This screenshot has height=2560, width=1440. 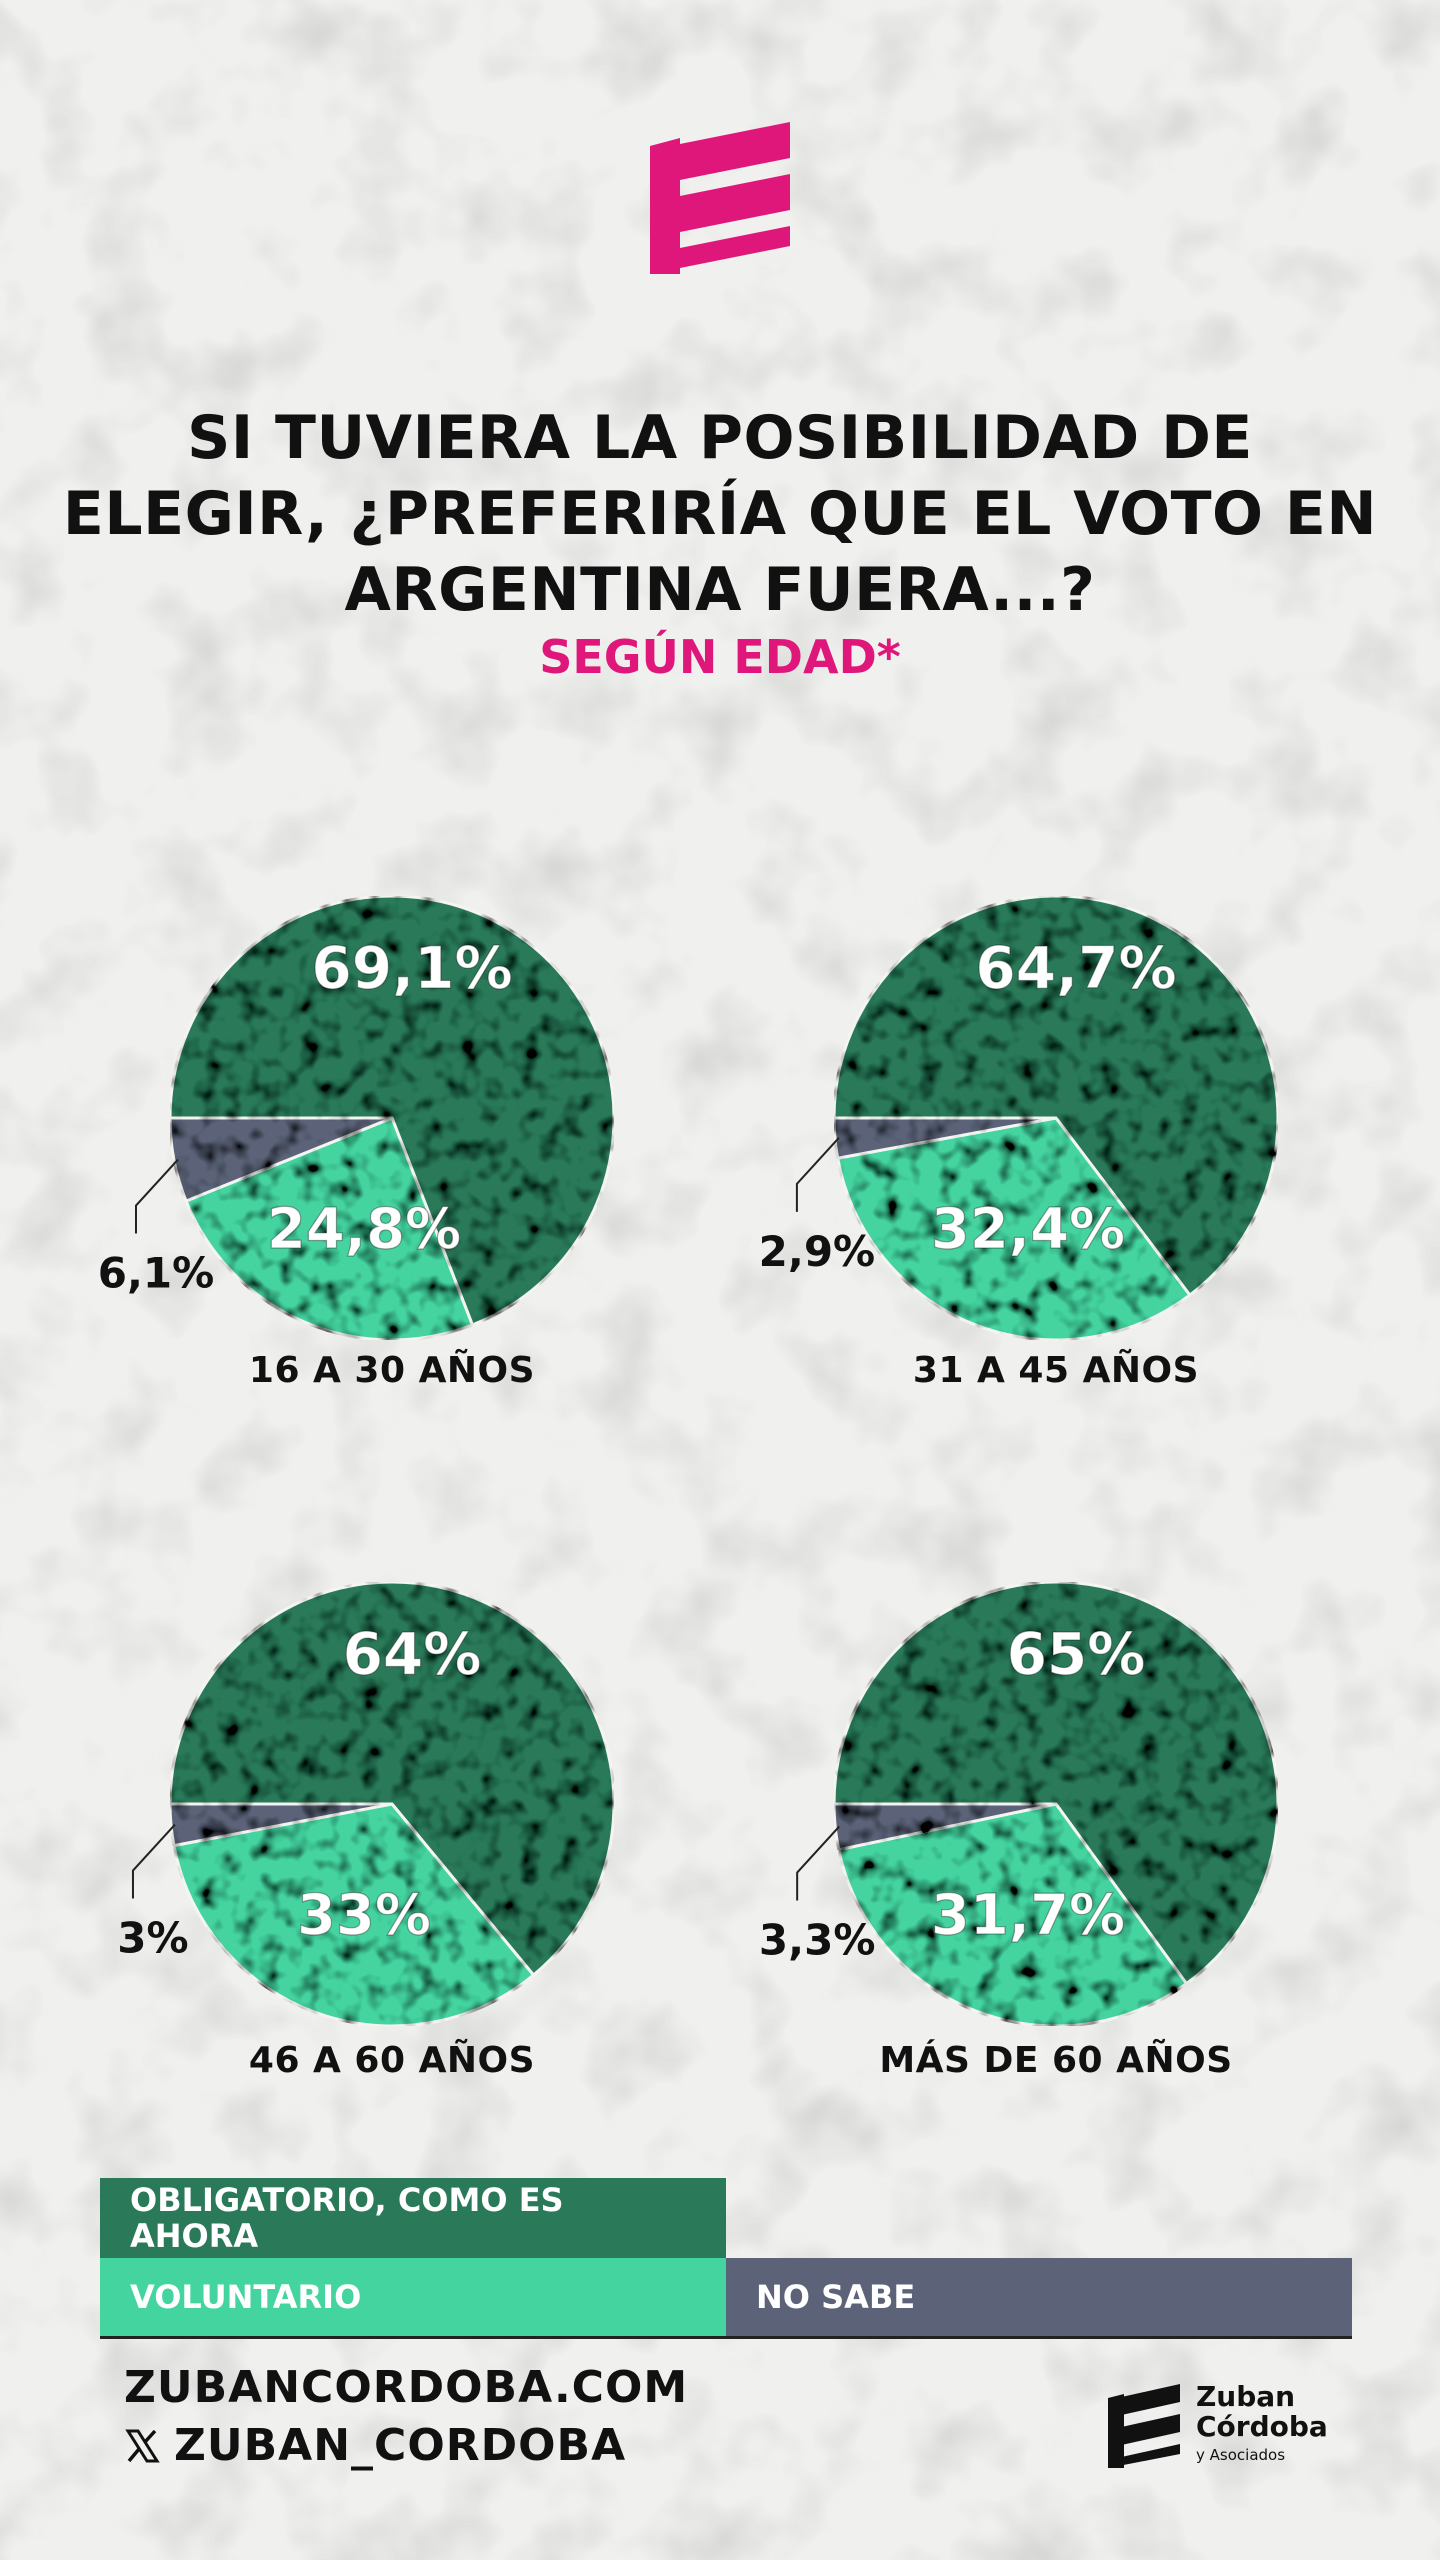 I want to click on footer-social: ZUBAN_CORDOBA, so click(x=375, y=2445).